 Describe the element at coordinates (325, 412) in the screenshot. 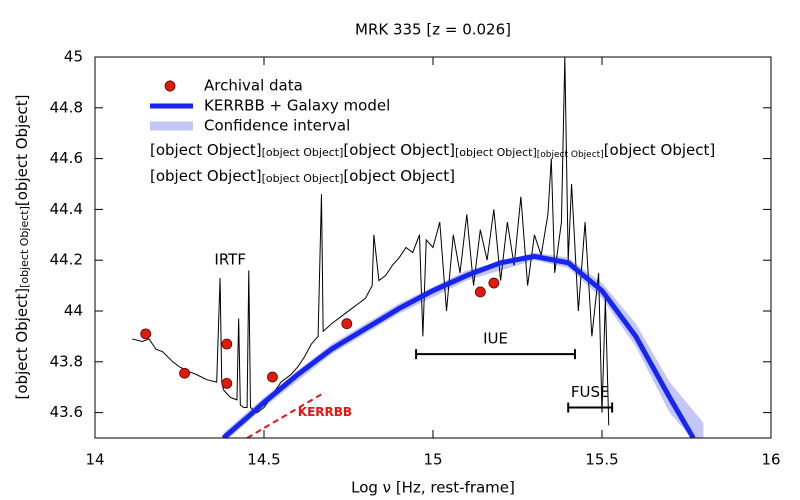

I see `kerrbb-label: KERRBB` at that location.